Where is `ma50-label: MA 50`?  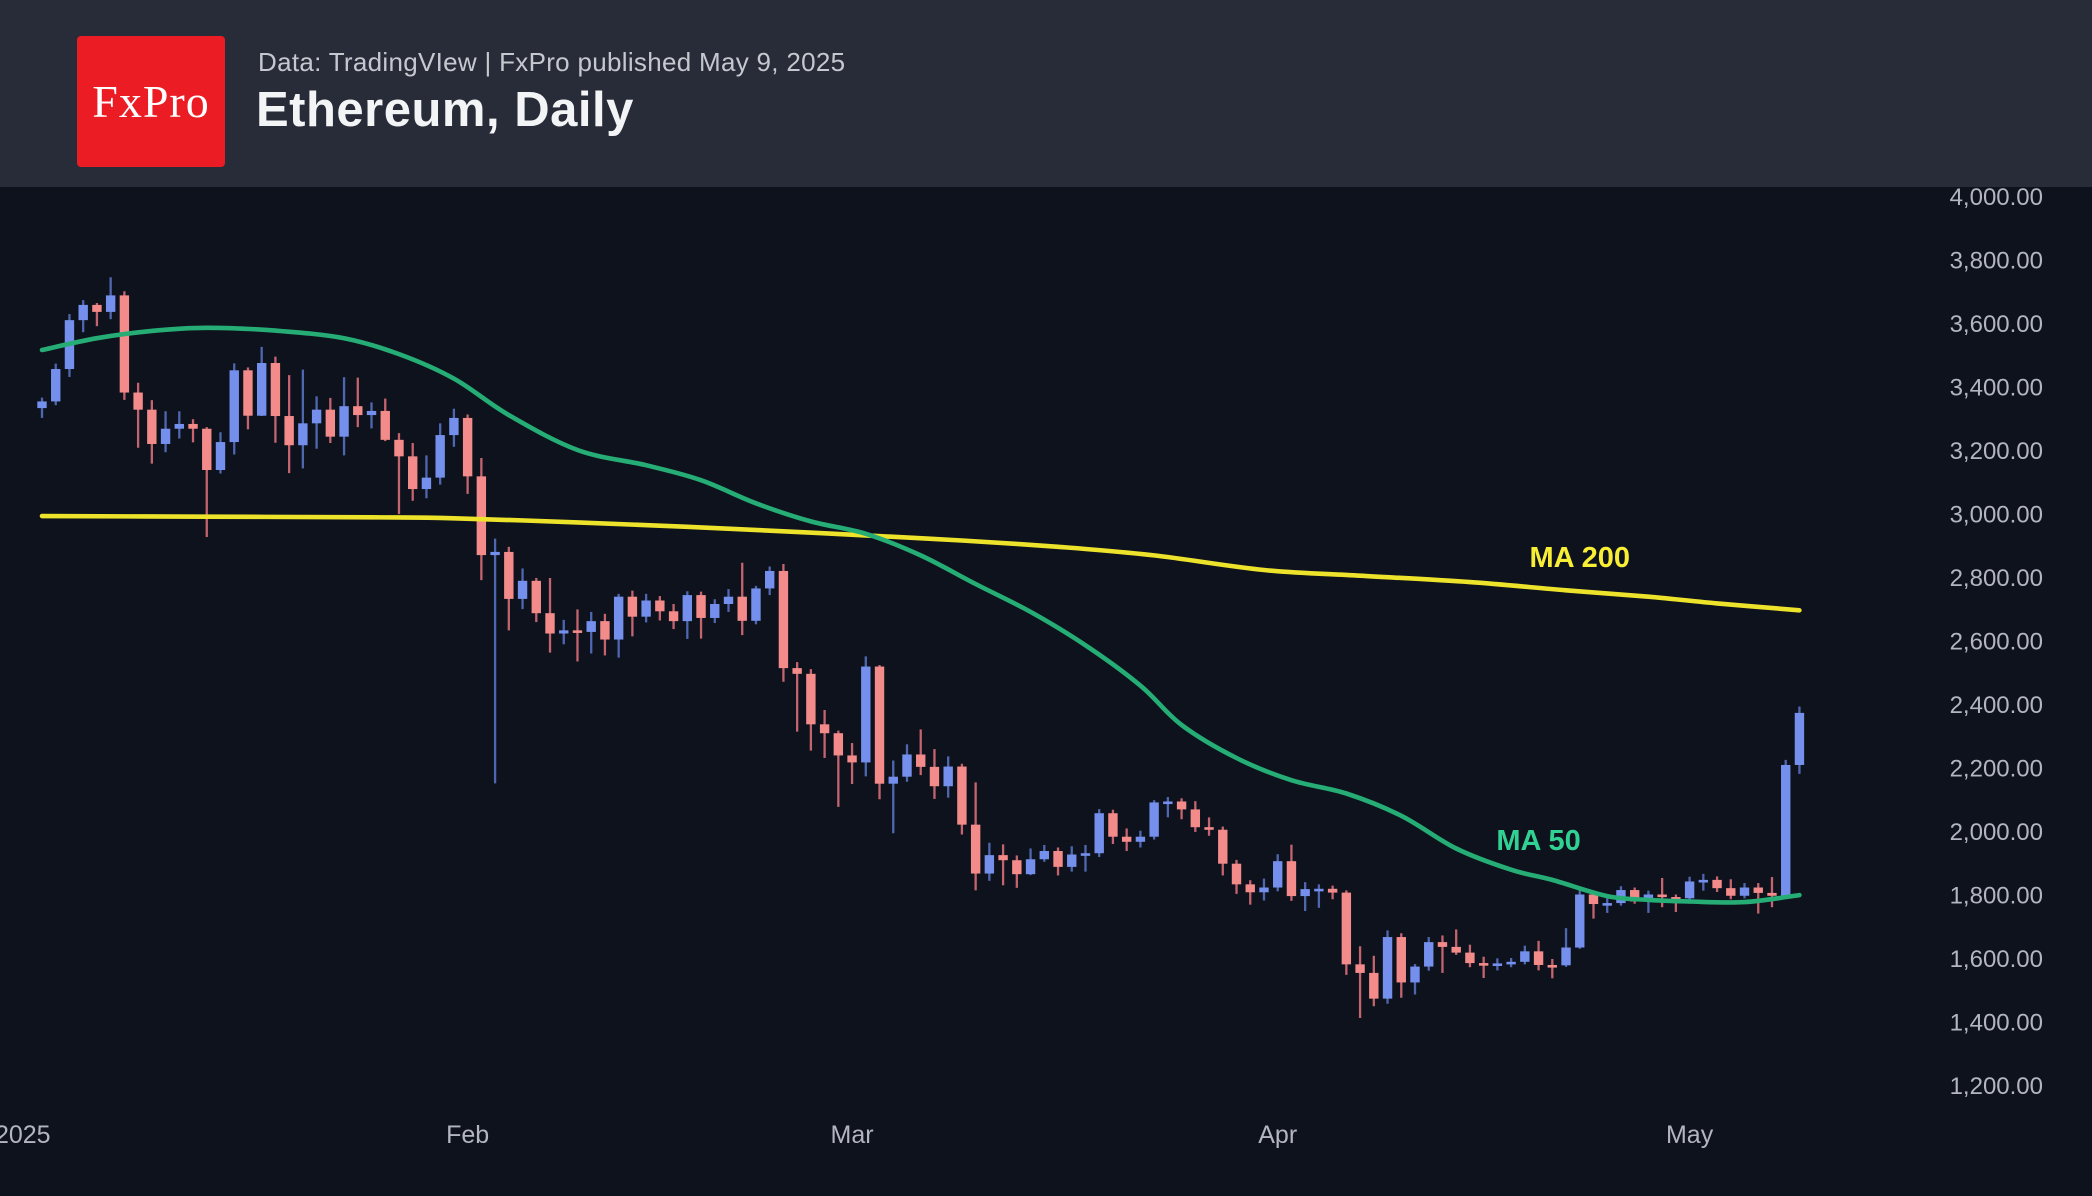 ma50-label: MA 50 is located at coordinates (1538, 841).